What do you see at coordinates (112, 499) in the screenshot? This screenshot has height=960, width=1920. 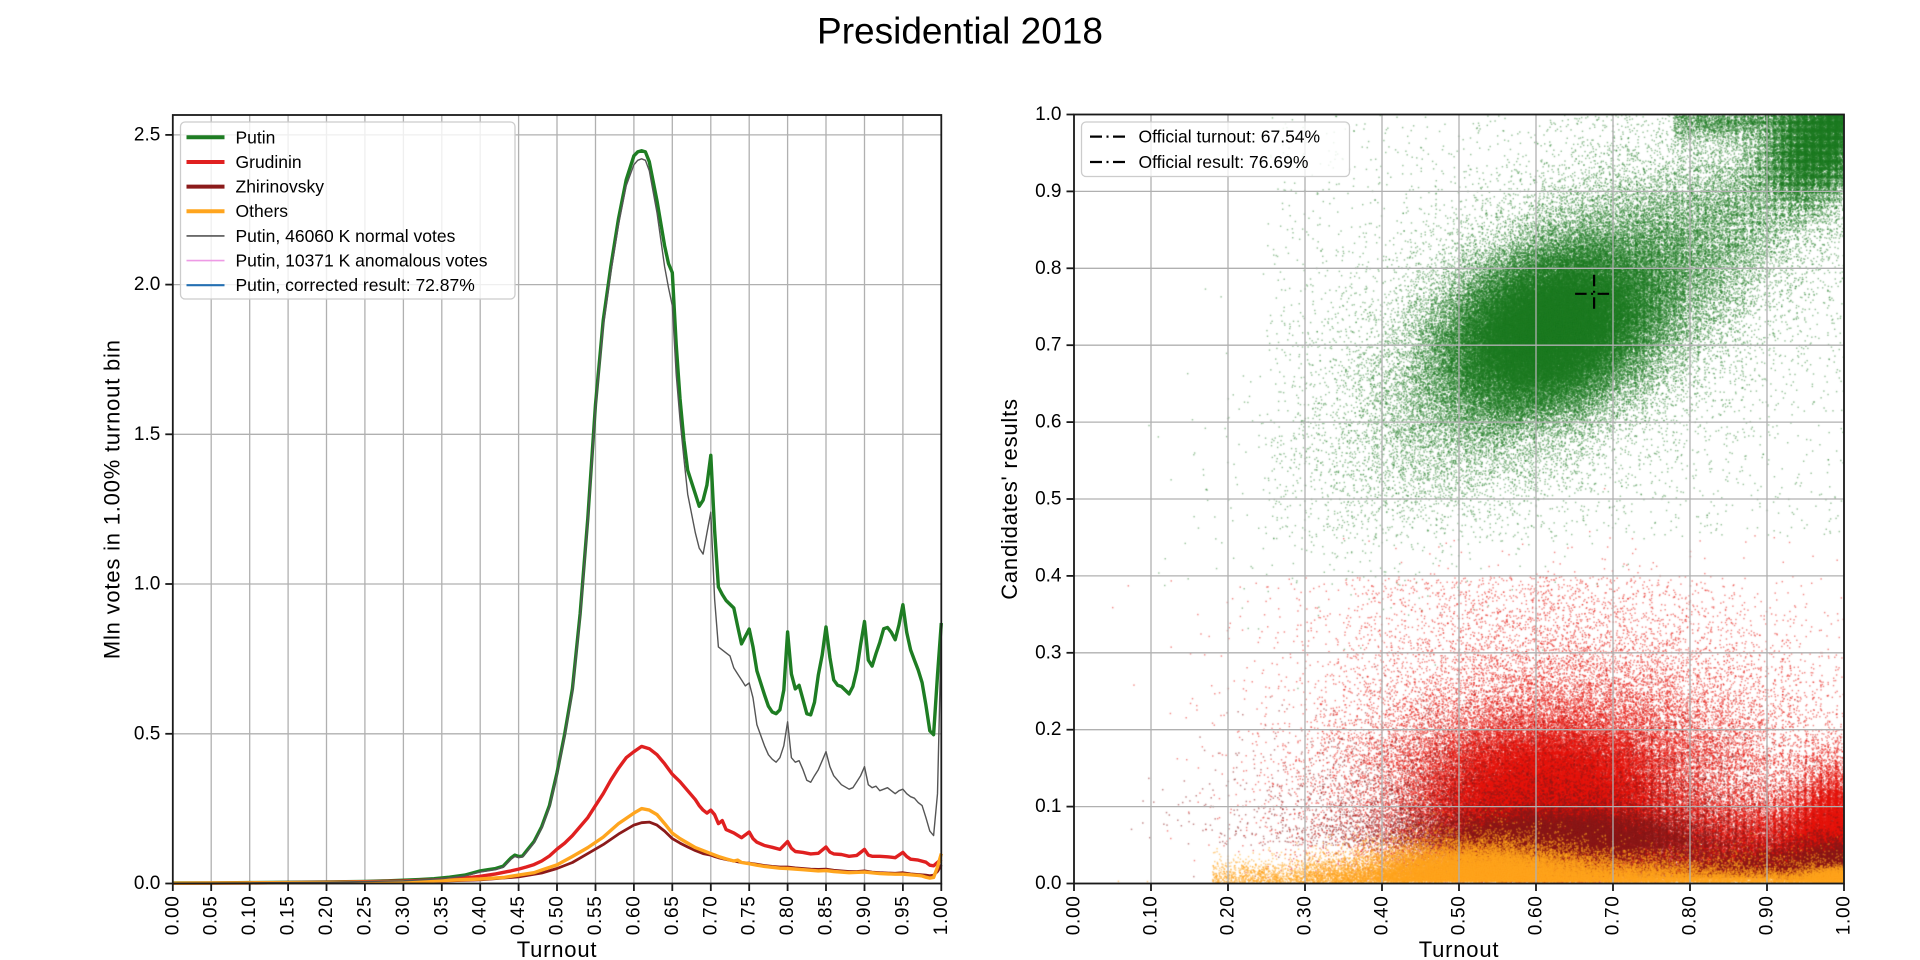 I see `svg-text: Mln votes in 1.00% turnout bin` at bounding box center [112, 499].